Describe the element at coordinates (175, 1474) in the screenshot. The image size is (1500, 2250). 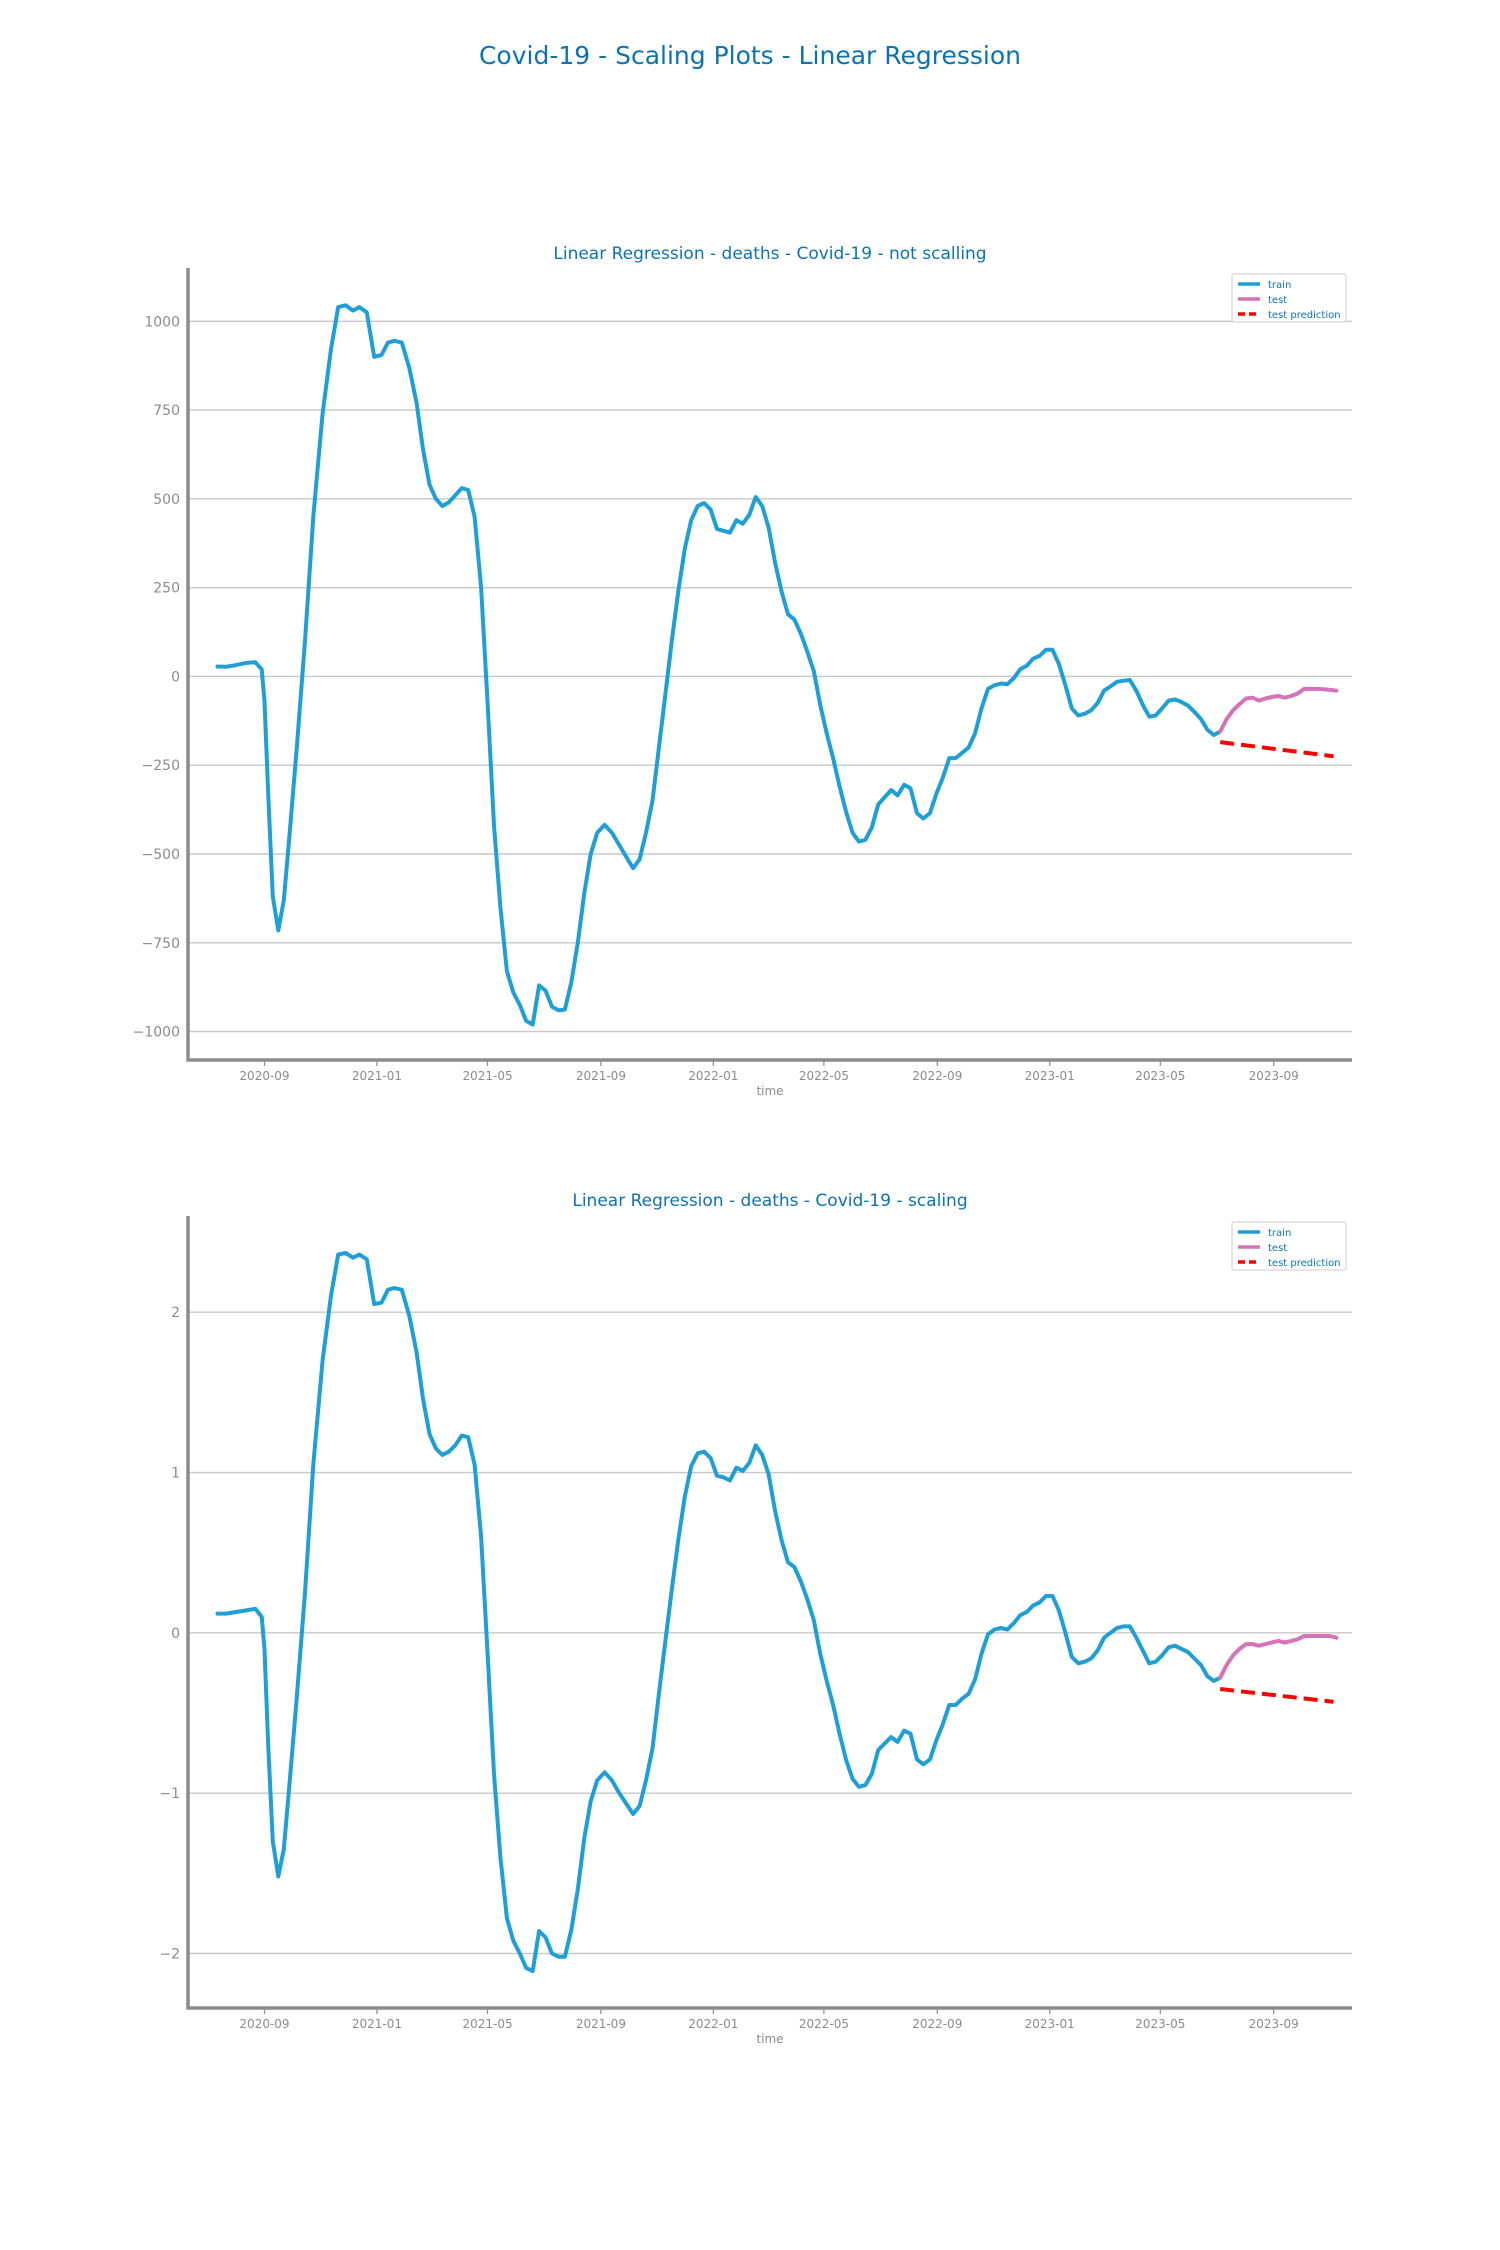
I see `y-tick-label: 1` at that location.